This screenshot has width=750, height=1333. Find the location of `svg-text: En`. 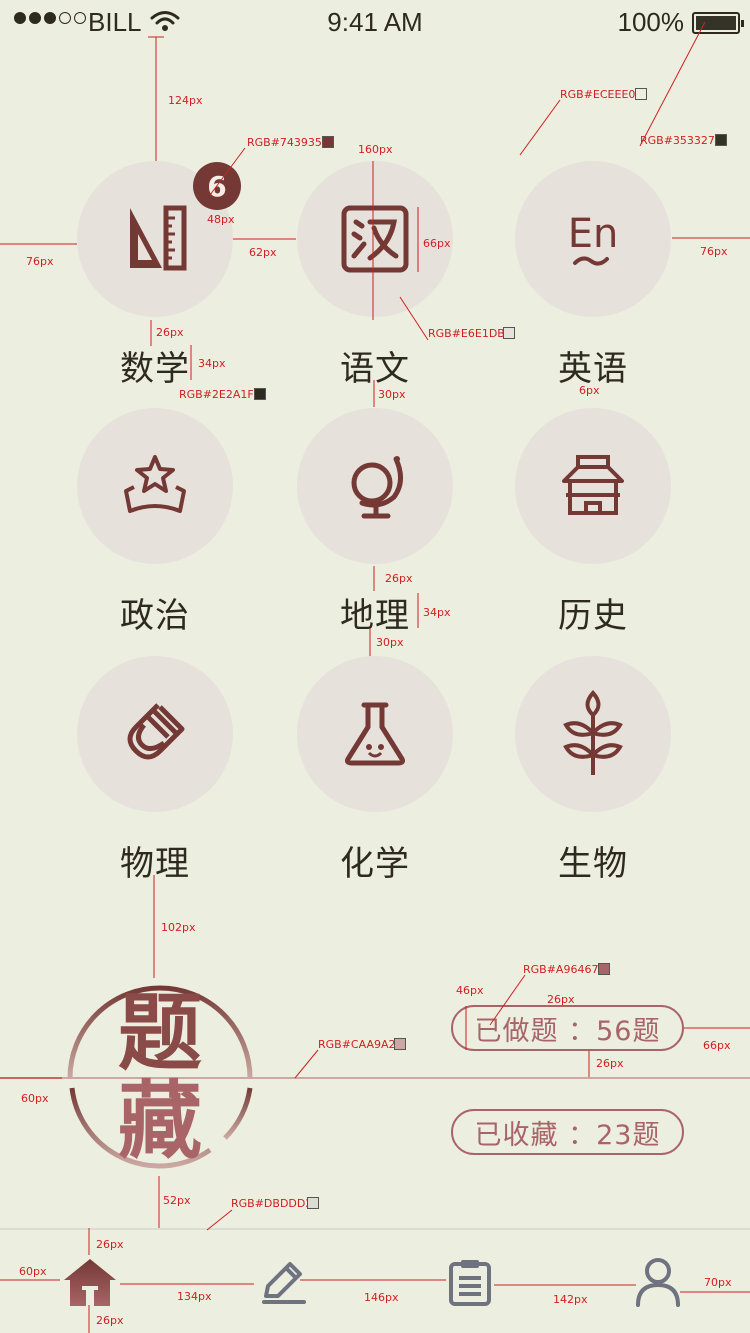

svg-text: En is located at coordinates (593, 234).